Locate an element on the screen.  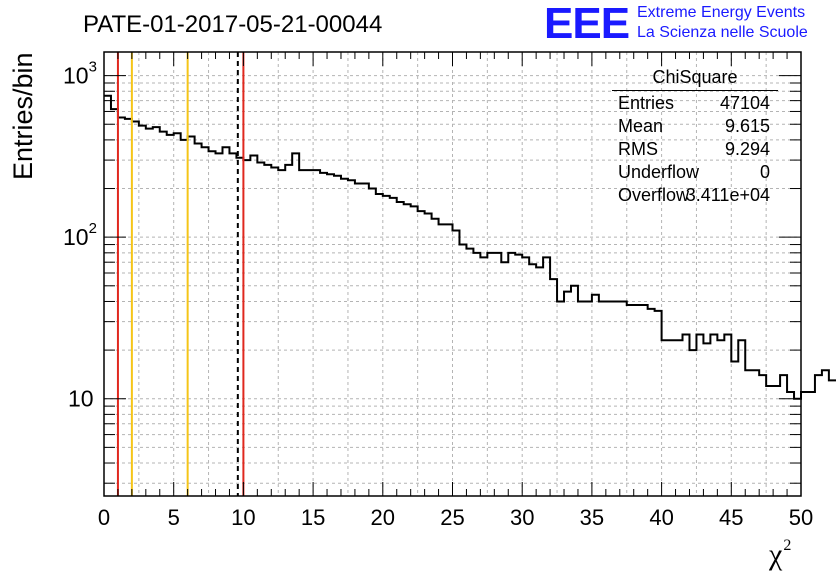
x-axis-label: χ2 is located at coordinates (780, 554).